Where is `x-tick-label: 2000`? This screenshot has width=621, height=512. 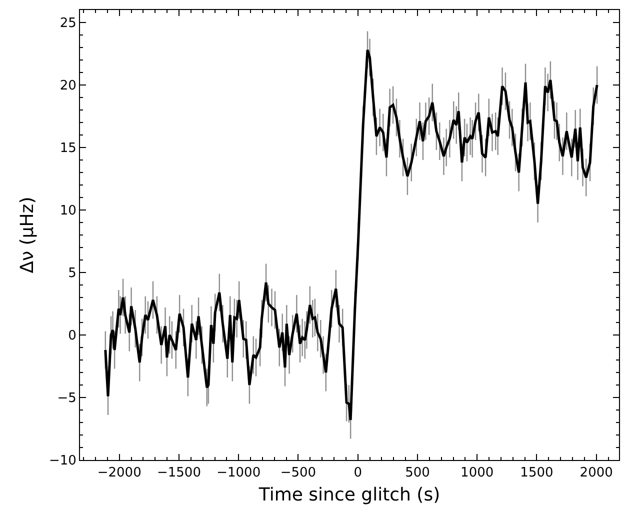
x-tick-label: 2000 is located at coordinates (596, 473).